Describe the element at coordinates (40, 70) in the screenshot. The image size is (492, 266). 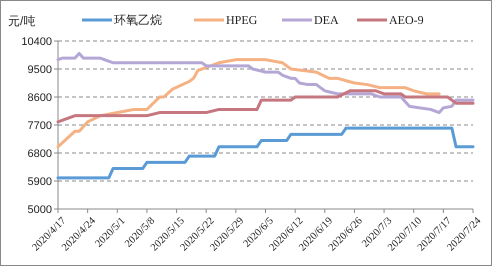
I see `y-tick-label: 9500` at that location.